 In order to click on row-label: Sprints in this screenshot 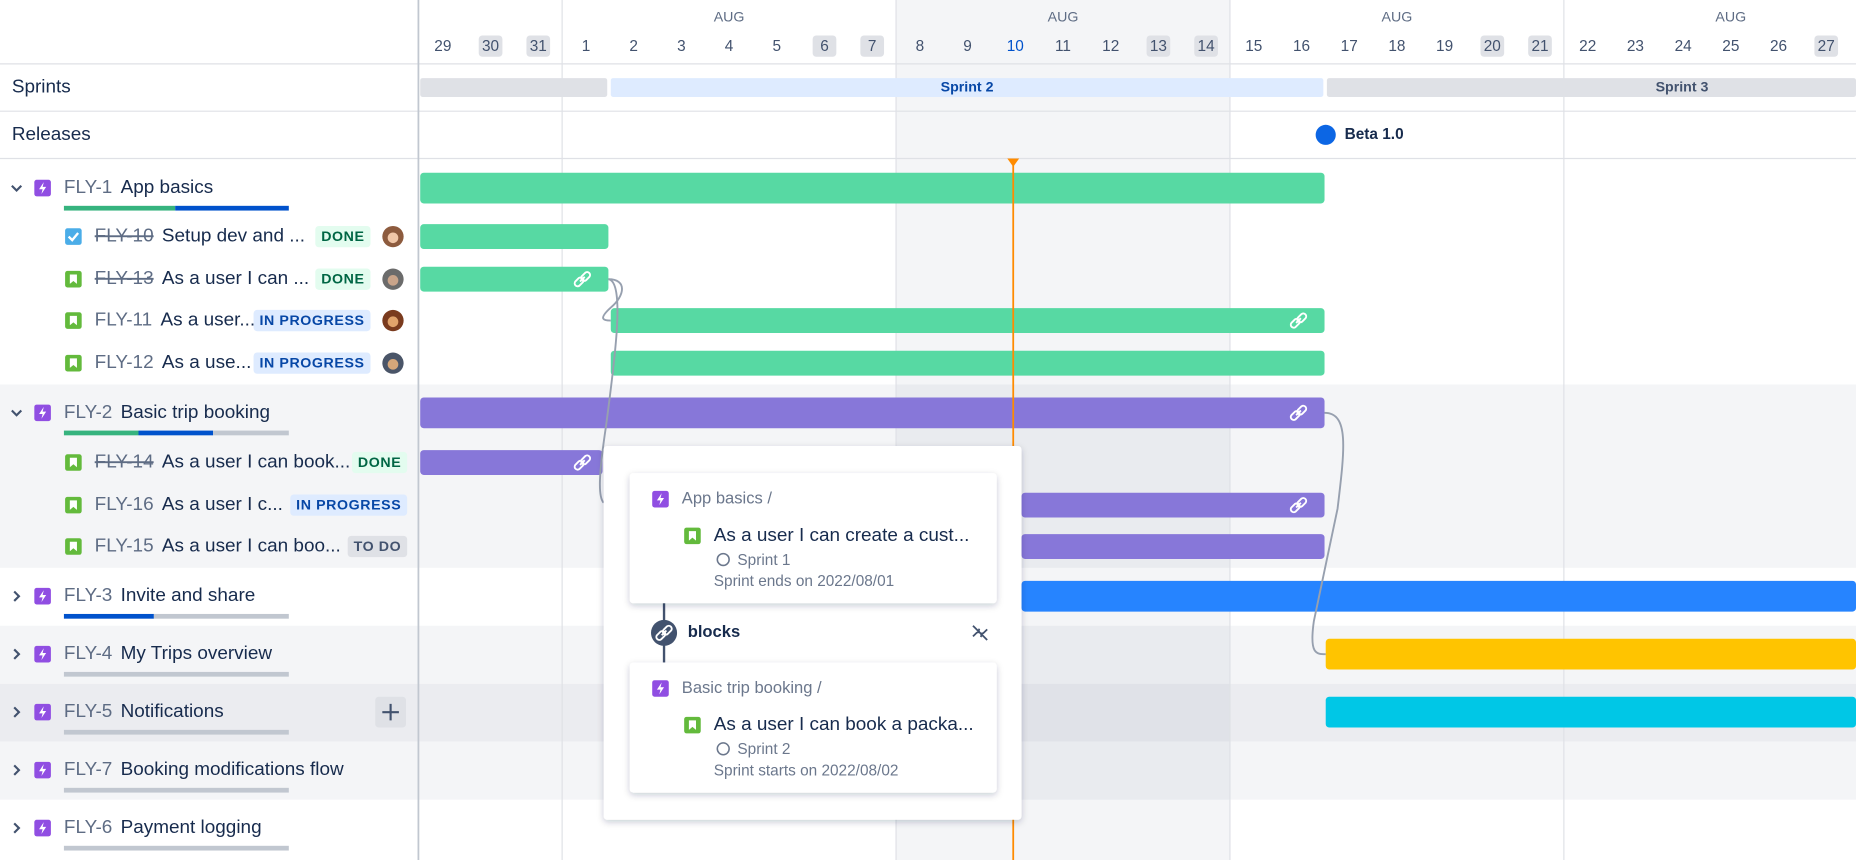, I will do `click(41, 87)`.